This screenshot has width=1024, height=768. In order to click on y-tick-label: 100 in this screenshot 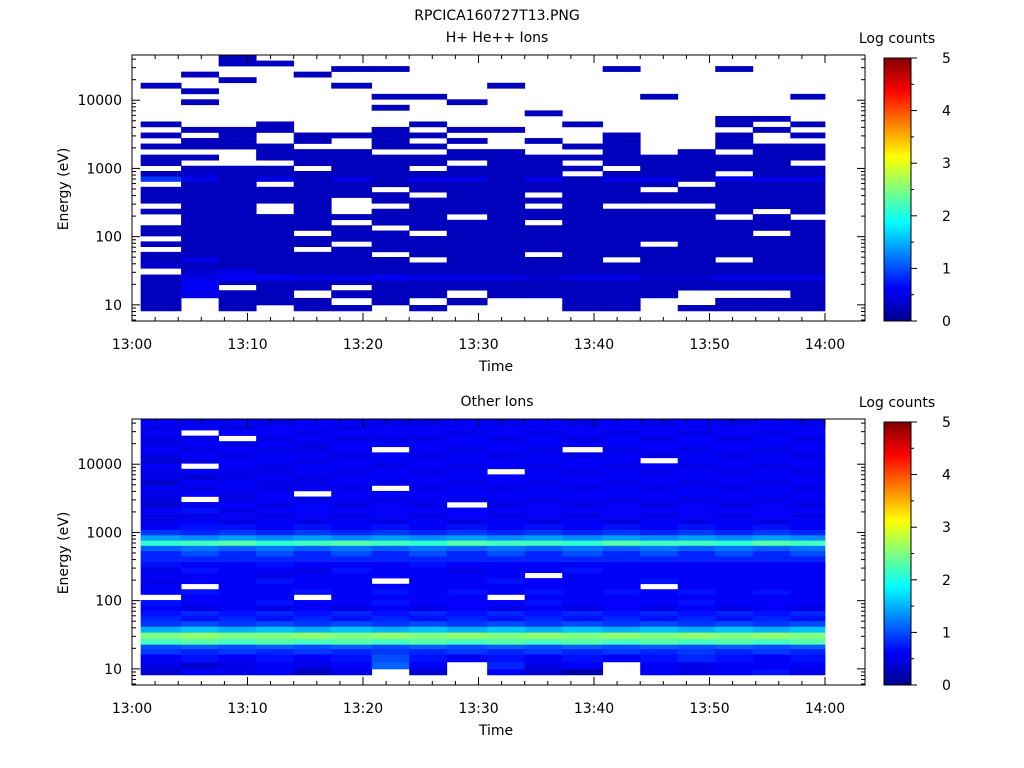, I will do `click(108, 602)`.